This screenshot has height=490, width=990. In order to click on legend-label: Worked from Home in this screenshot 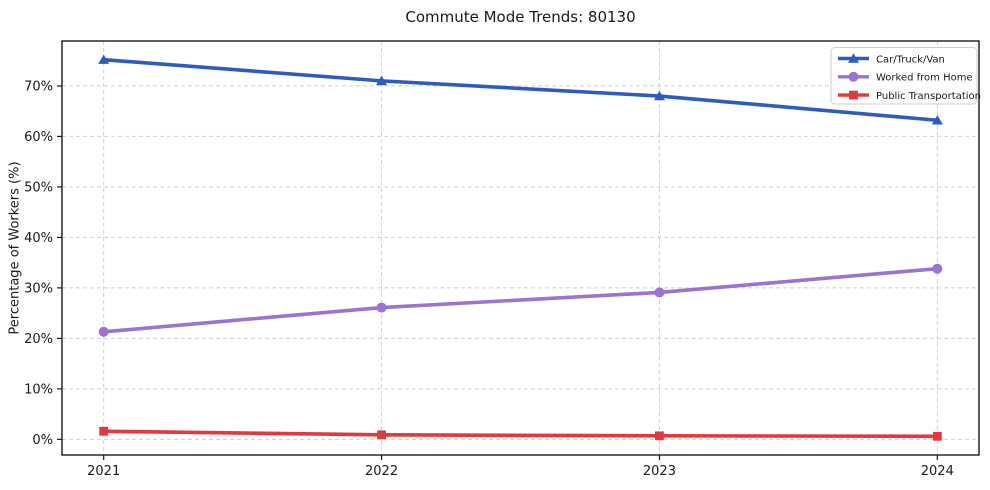, I will do `click(924, 78)`.